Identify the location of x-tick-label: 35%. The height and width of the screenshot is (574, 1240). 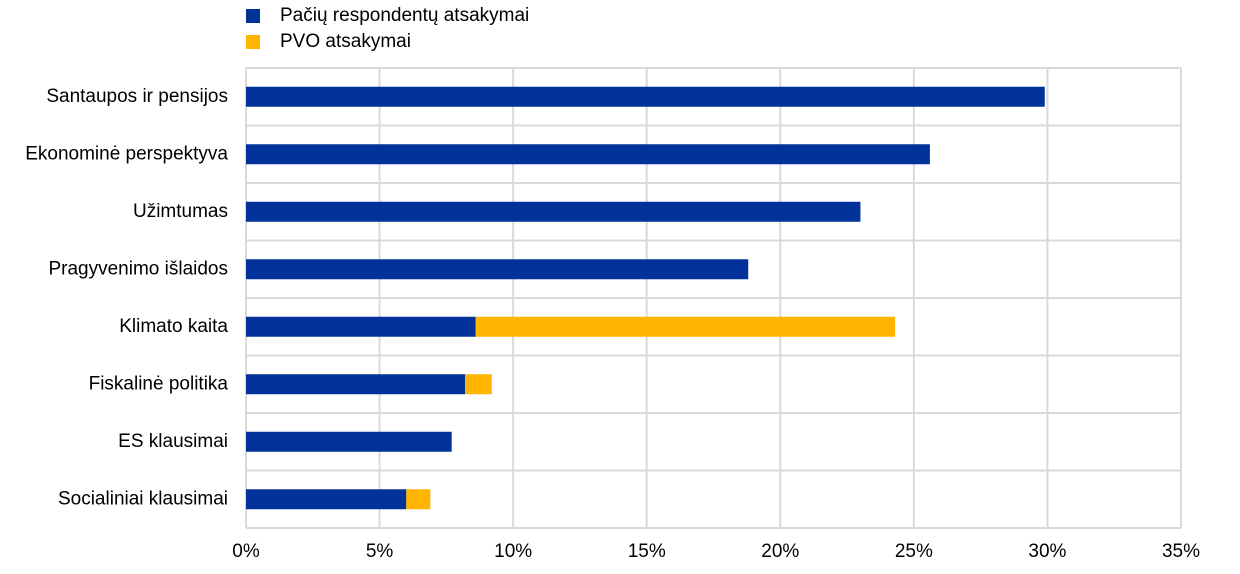
(1181, 551).